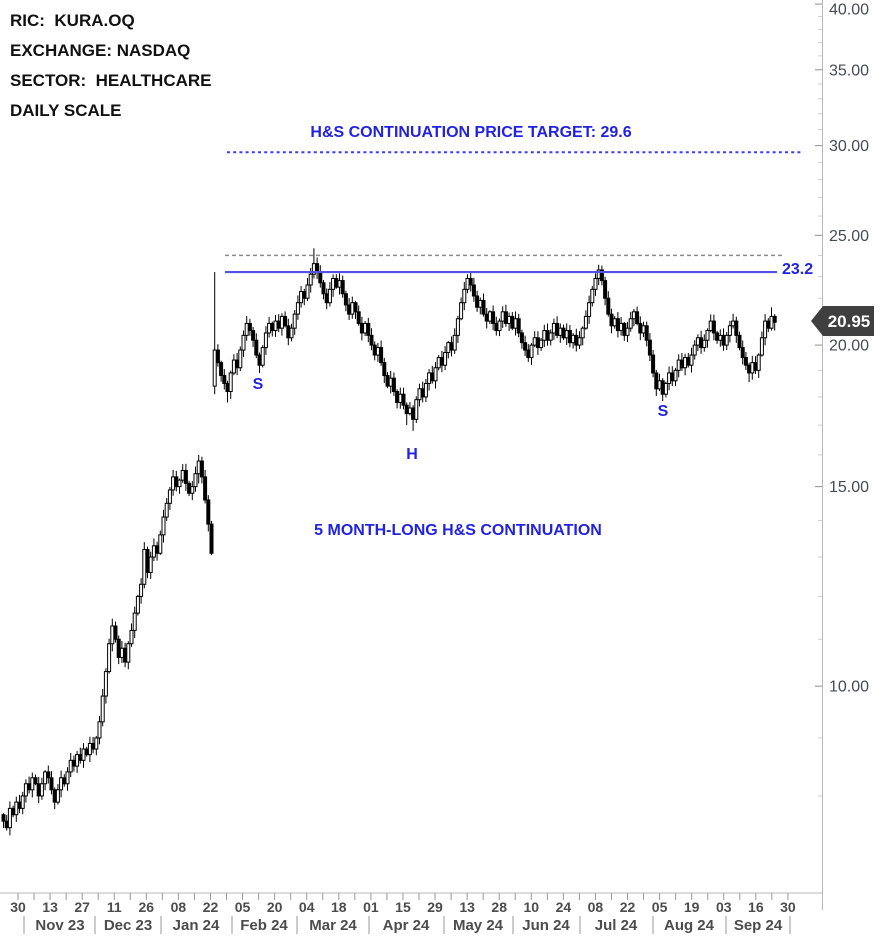 The width and height of the screenshot is (893, 941). I want to click on x-axis-day-label: 19, so click(692, 907).